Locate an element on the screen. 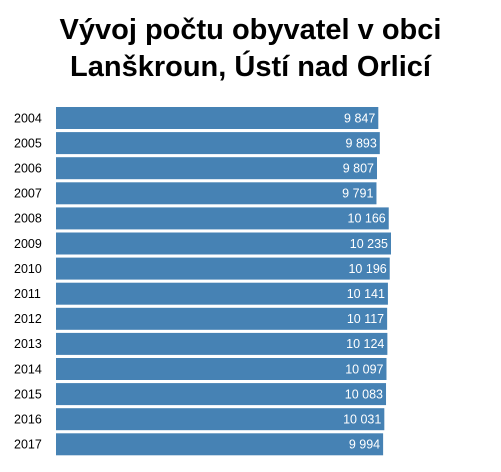 The height and width of the screenshot is (472, 501). value-label: 10 166 is located at coordinates (367, 219).